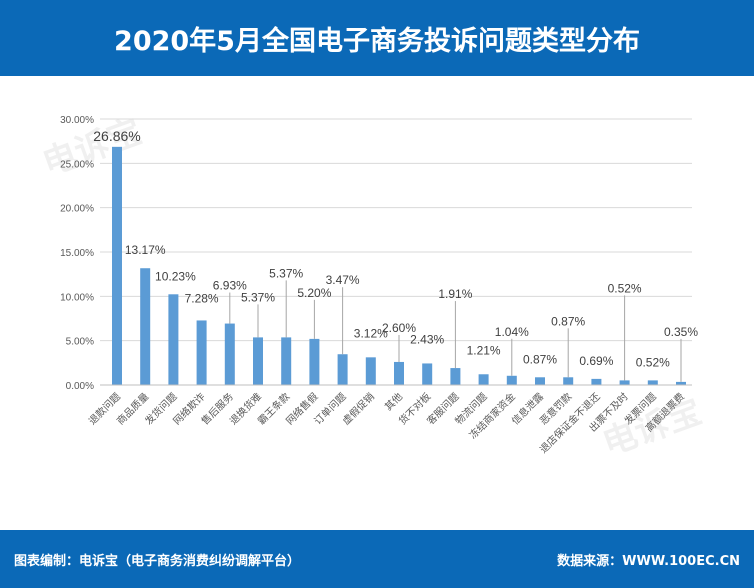 The height and width of the screenshot is (588, 754). Describe the element at coordinates (377, 559) in the screenshot. I see `footer: 图表编制：电诉宝（电子商务消费纠纷调解平台） 数据来源：WWW.100EC.CN` at that location.